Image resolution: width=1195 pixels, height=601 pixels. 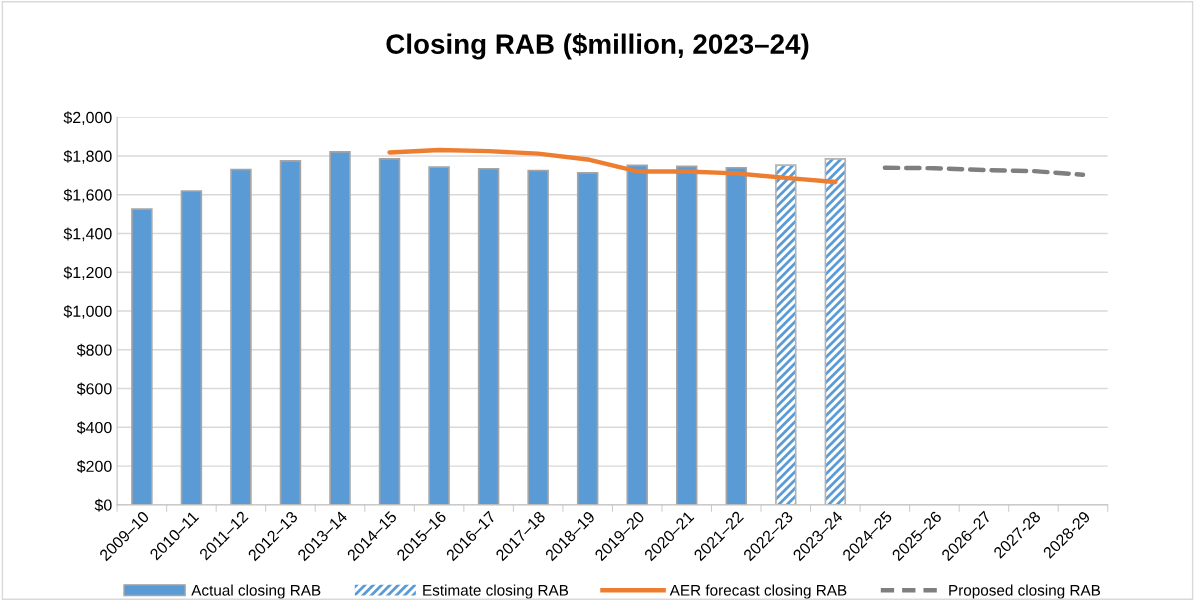 I want to click on y-tick-label: $1,200, so click(x=87, y=273).